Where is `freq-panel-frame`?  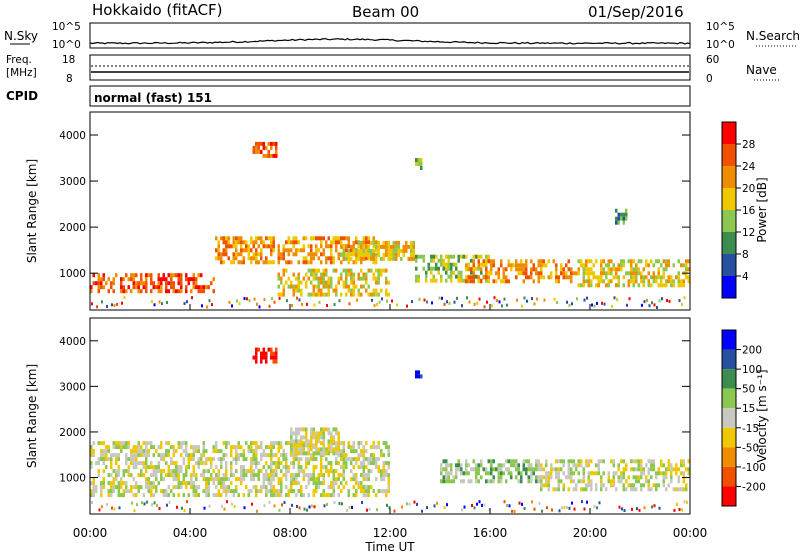
freq-panel-frame is located at coordinates (390, 67).